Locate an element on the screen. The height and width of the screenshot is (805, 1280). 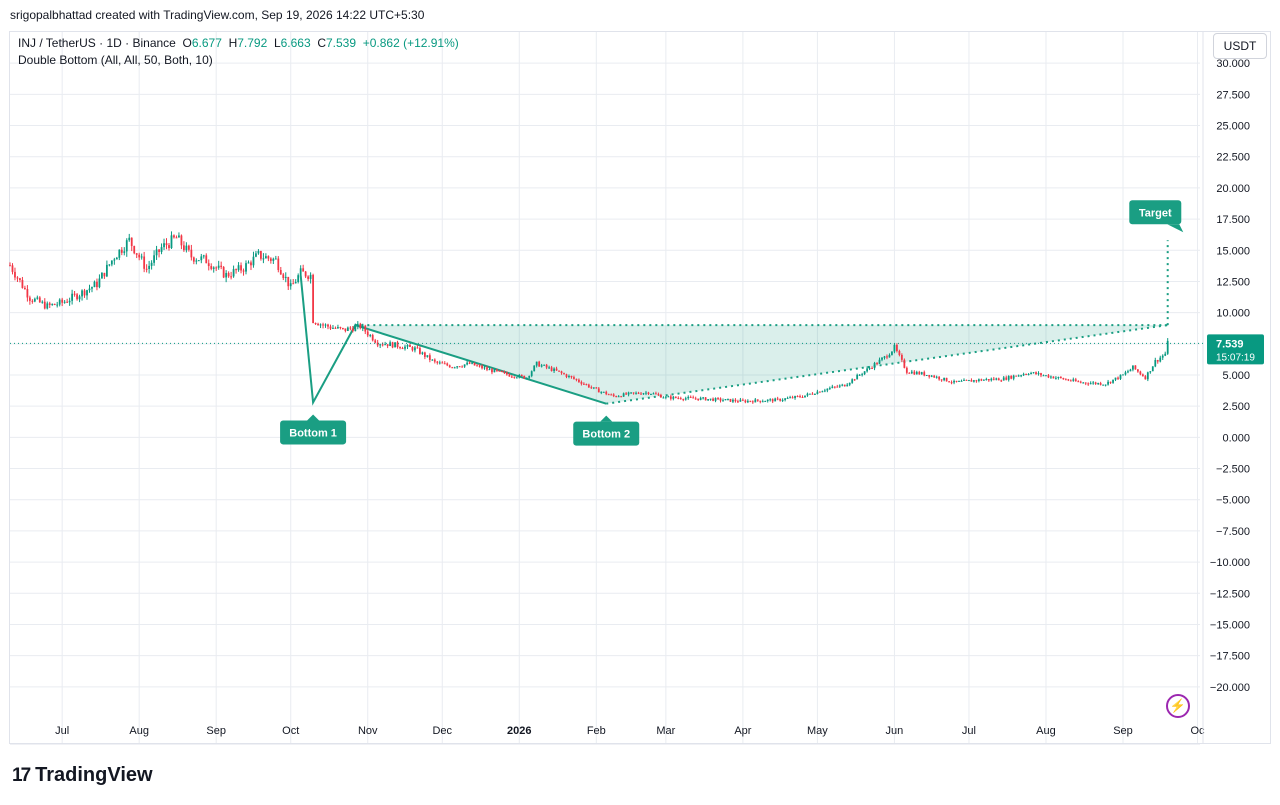
y-tick-label: 2.500 is located at coordinates (1236, 407).